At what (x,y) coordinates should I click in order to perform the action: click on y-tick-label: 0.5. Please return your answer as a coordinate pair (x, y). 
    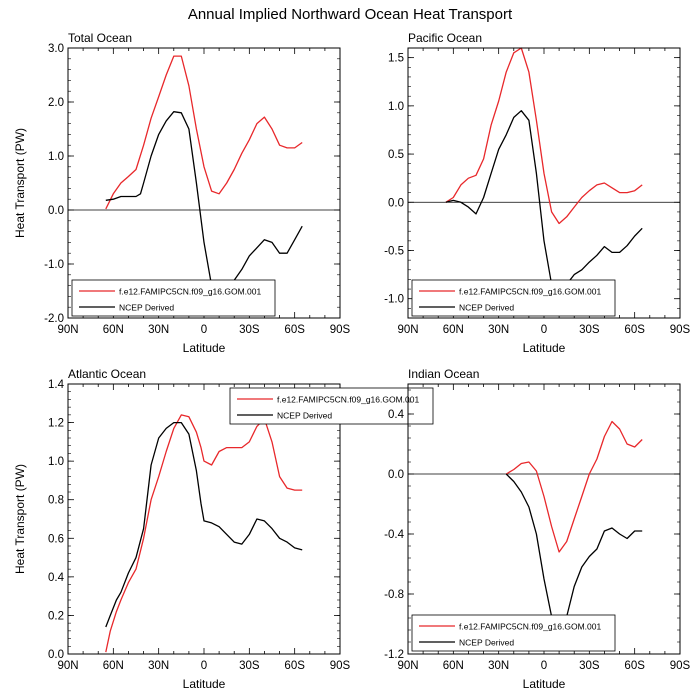
    Looking at the image, I should click on (396, 155).